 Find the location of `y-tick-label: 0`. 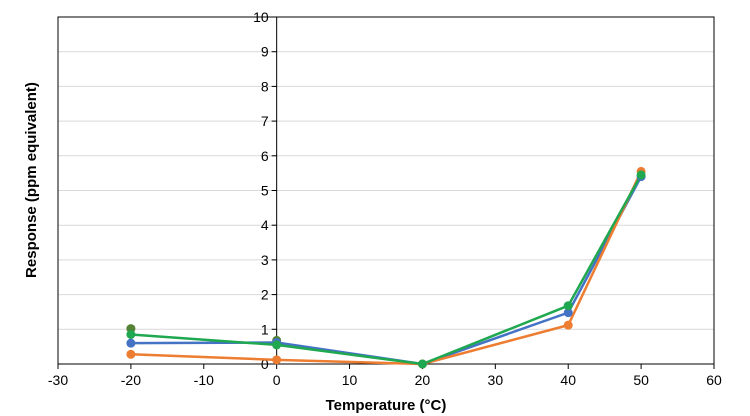

y-tick-label: 0 is located at coordinates (265, 364).